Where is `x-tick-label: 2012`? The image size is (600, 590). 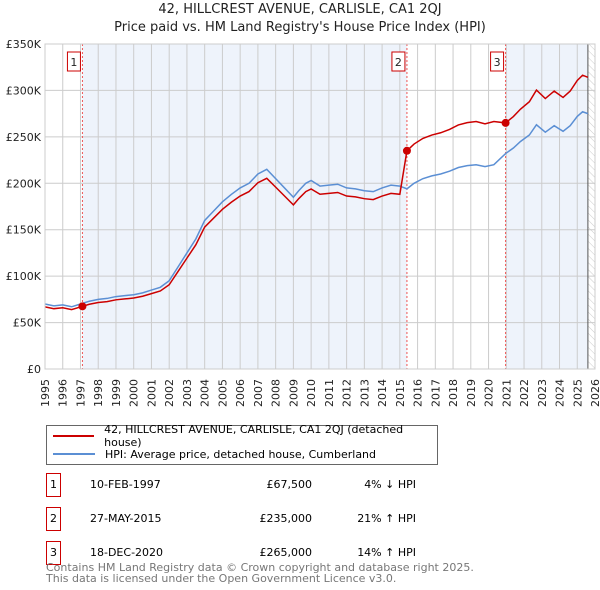
x-tick-label: 2012 is located at coordinates (347, 393).